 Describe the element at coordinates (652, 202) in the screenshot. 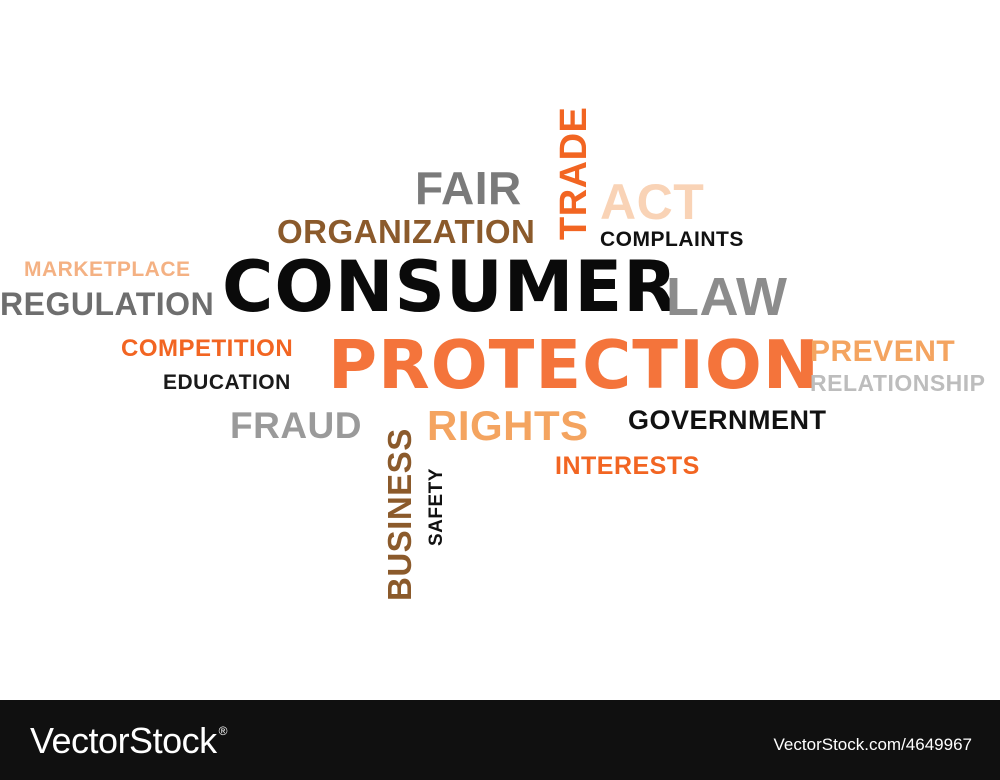

I see `word-act: ACT` at that location.